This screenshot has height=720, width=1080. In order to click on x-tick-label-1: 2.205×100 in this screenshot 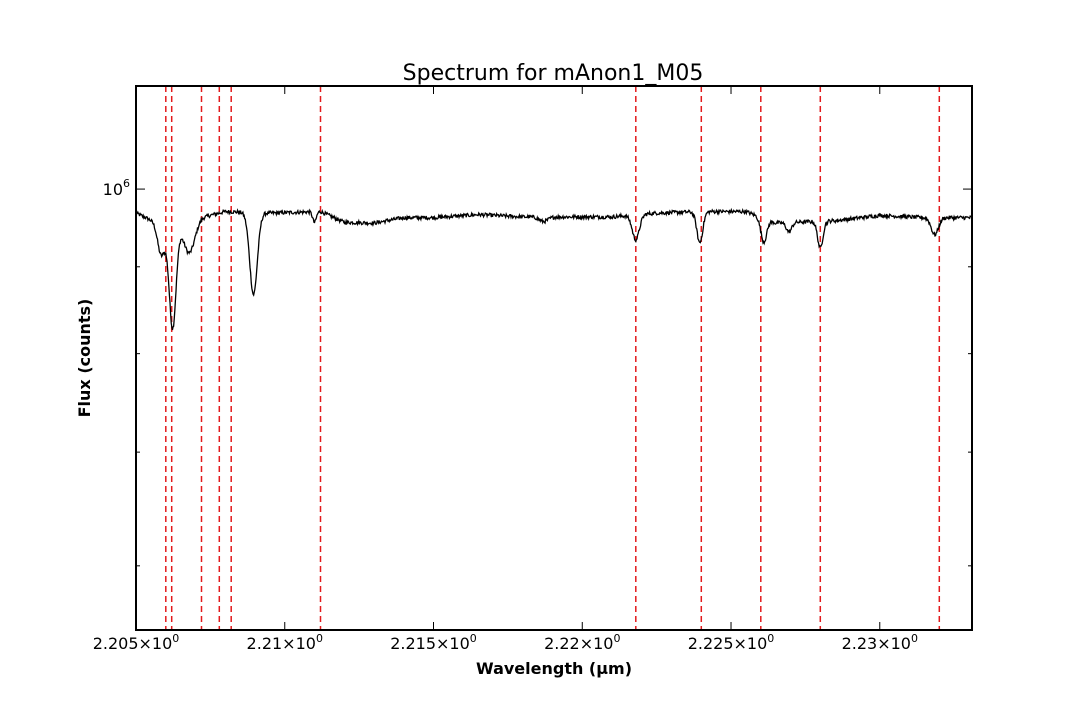, I will do `click(136, 642)`.